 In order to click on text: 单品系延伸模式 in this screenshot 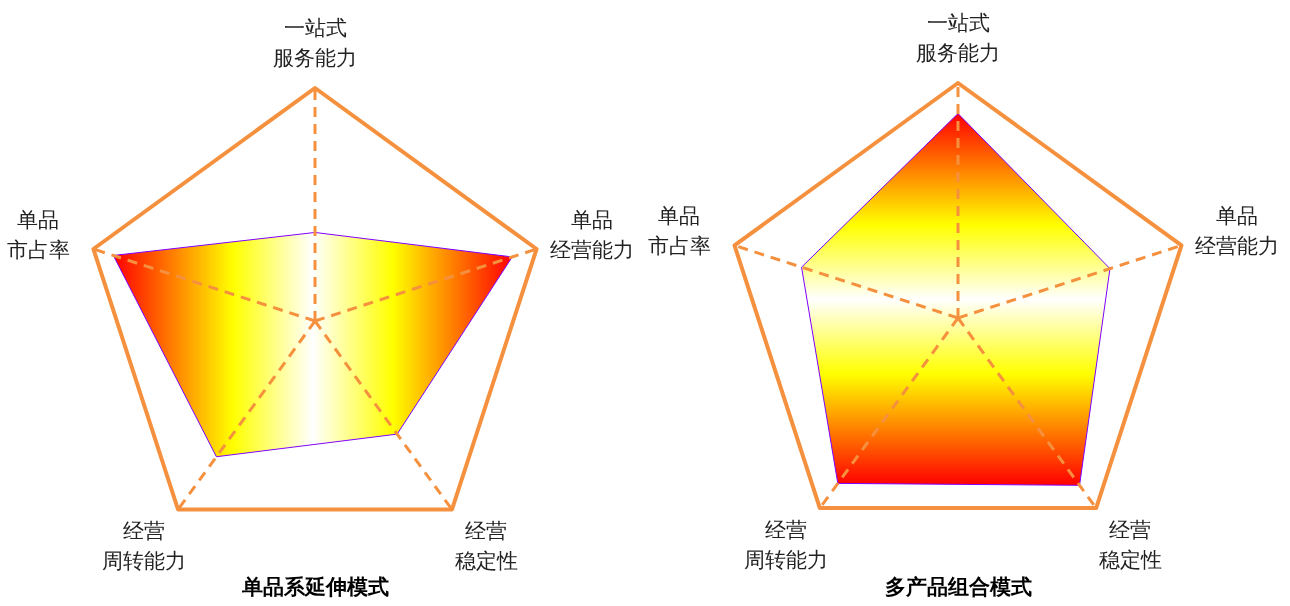, I will do `click(314, 587)`.